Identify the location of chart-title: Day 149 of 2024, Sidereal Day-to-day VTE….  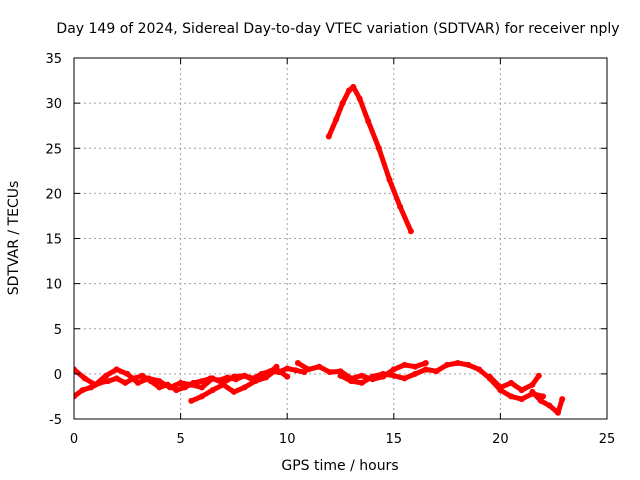
(337, 29).